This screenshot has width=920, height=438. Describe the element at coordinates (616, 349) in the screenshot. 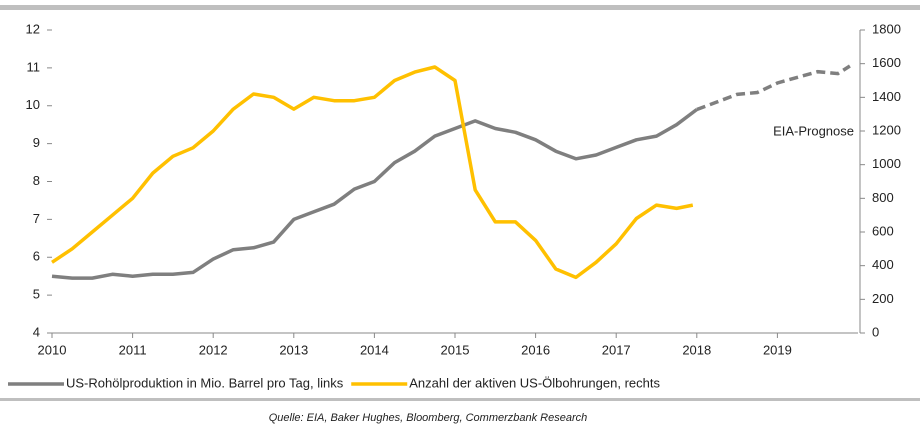

I see `x-tick-label: 2017` at that location.